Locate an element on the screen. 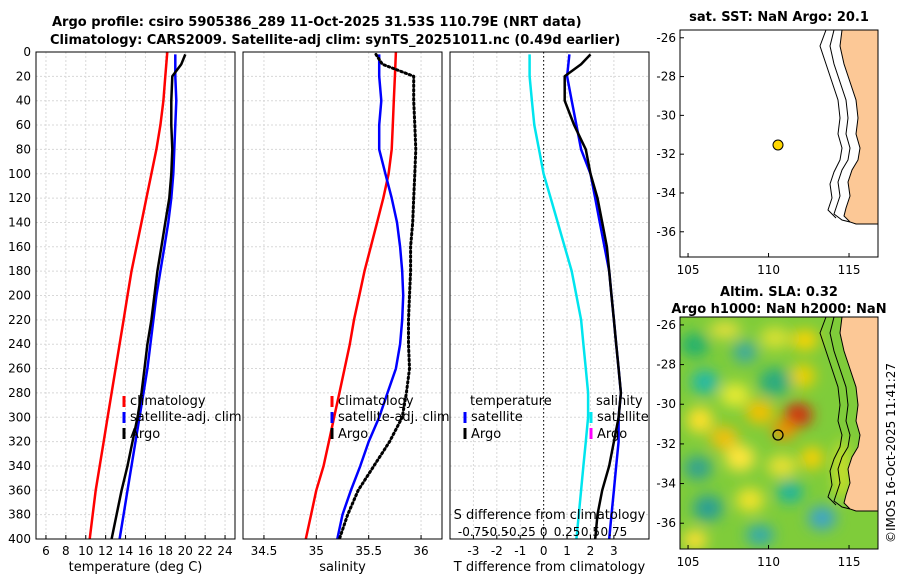  x-tick-label-top: 0.25 is located at coordinates (567, 532).